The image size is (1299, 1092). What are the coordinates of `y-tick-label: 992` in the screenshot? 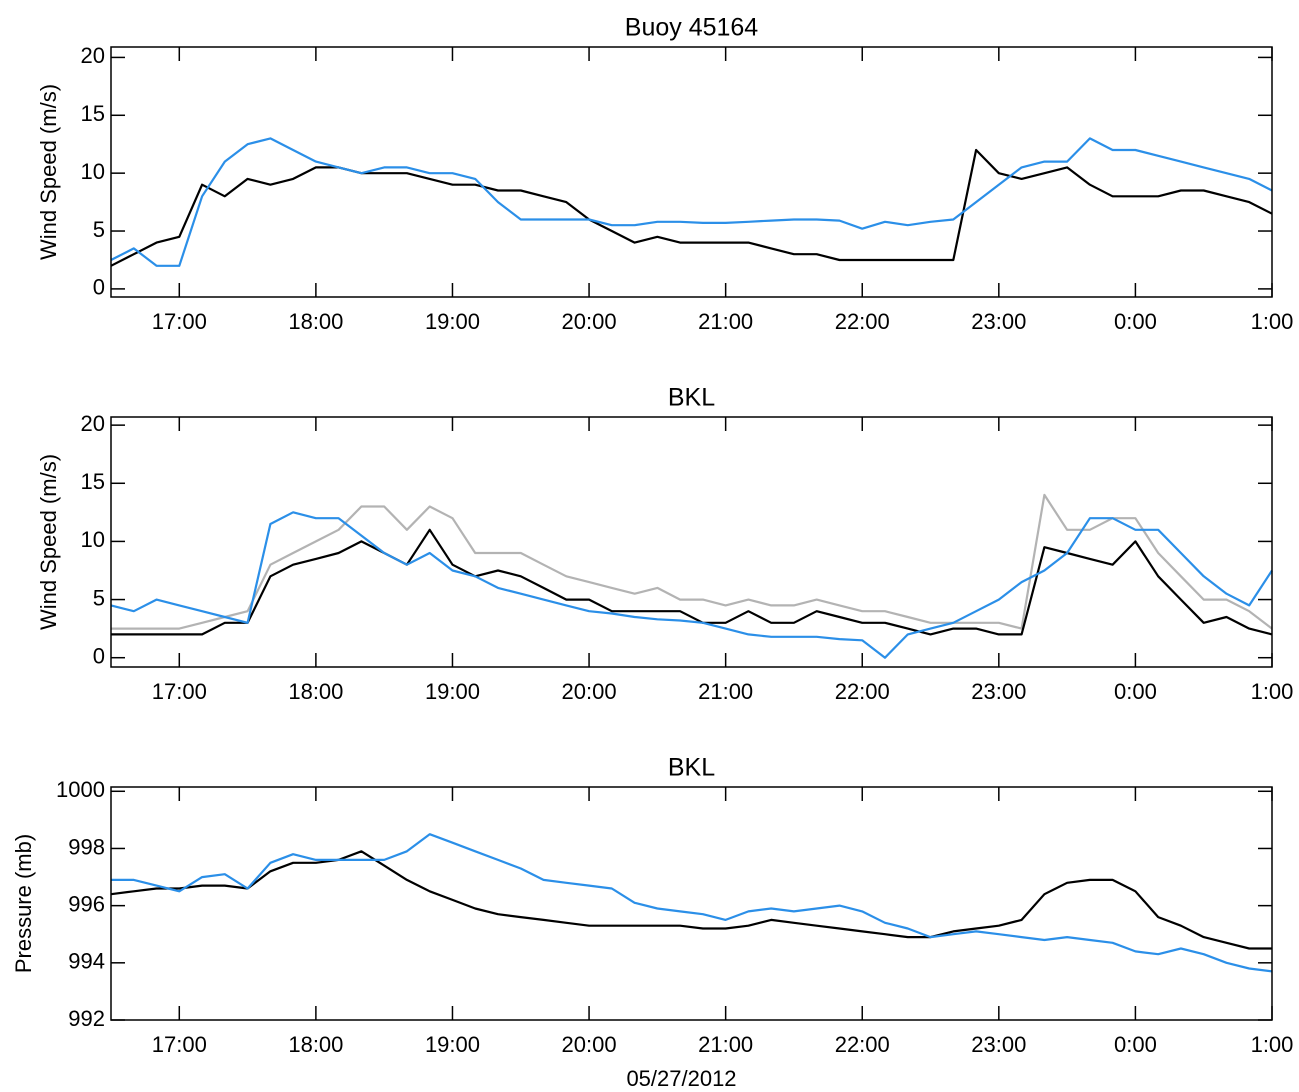 It's located at (86, 1018).